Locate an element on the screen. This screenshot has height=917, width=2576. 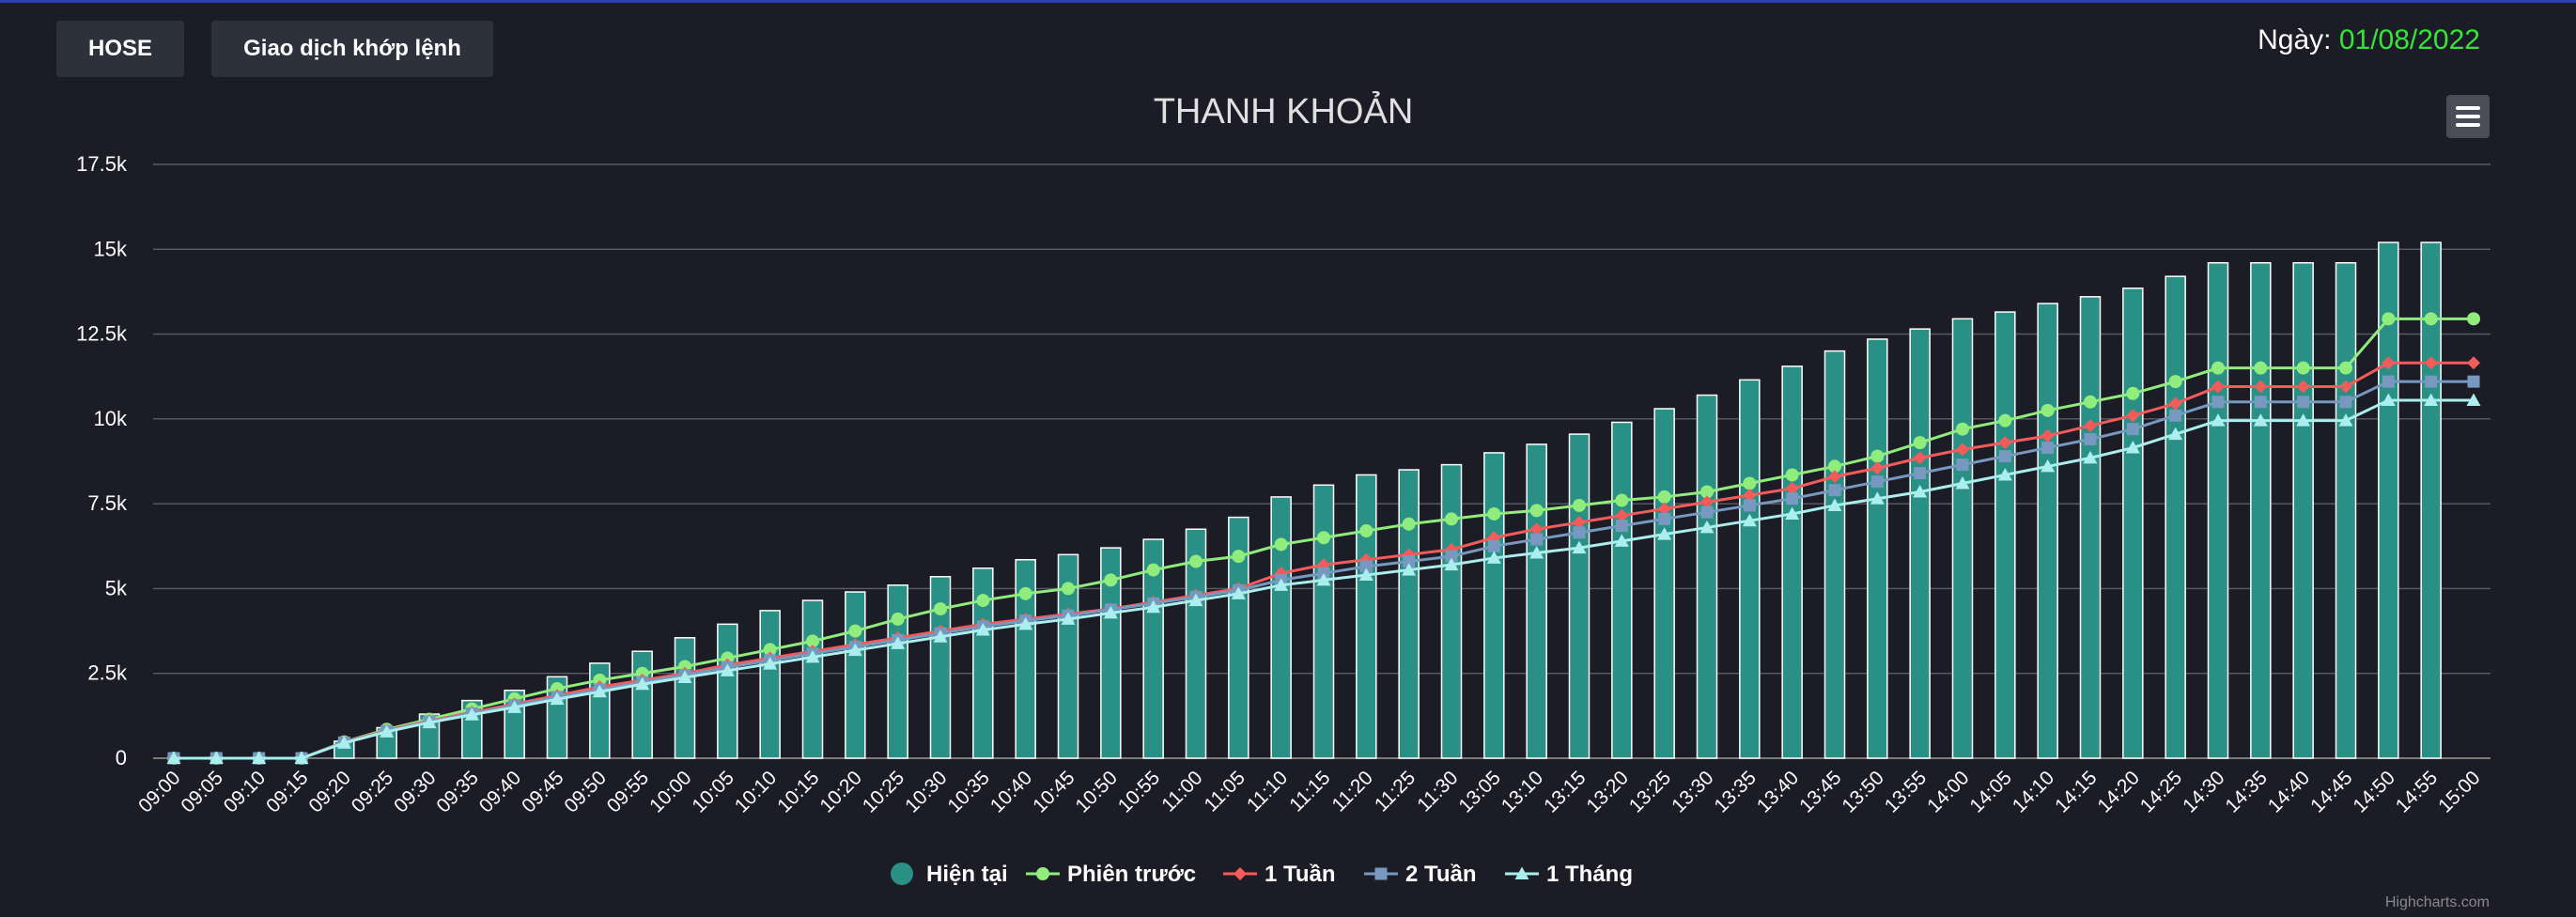
x-tick-label: 09:25 is located at coordinates (372, 792).